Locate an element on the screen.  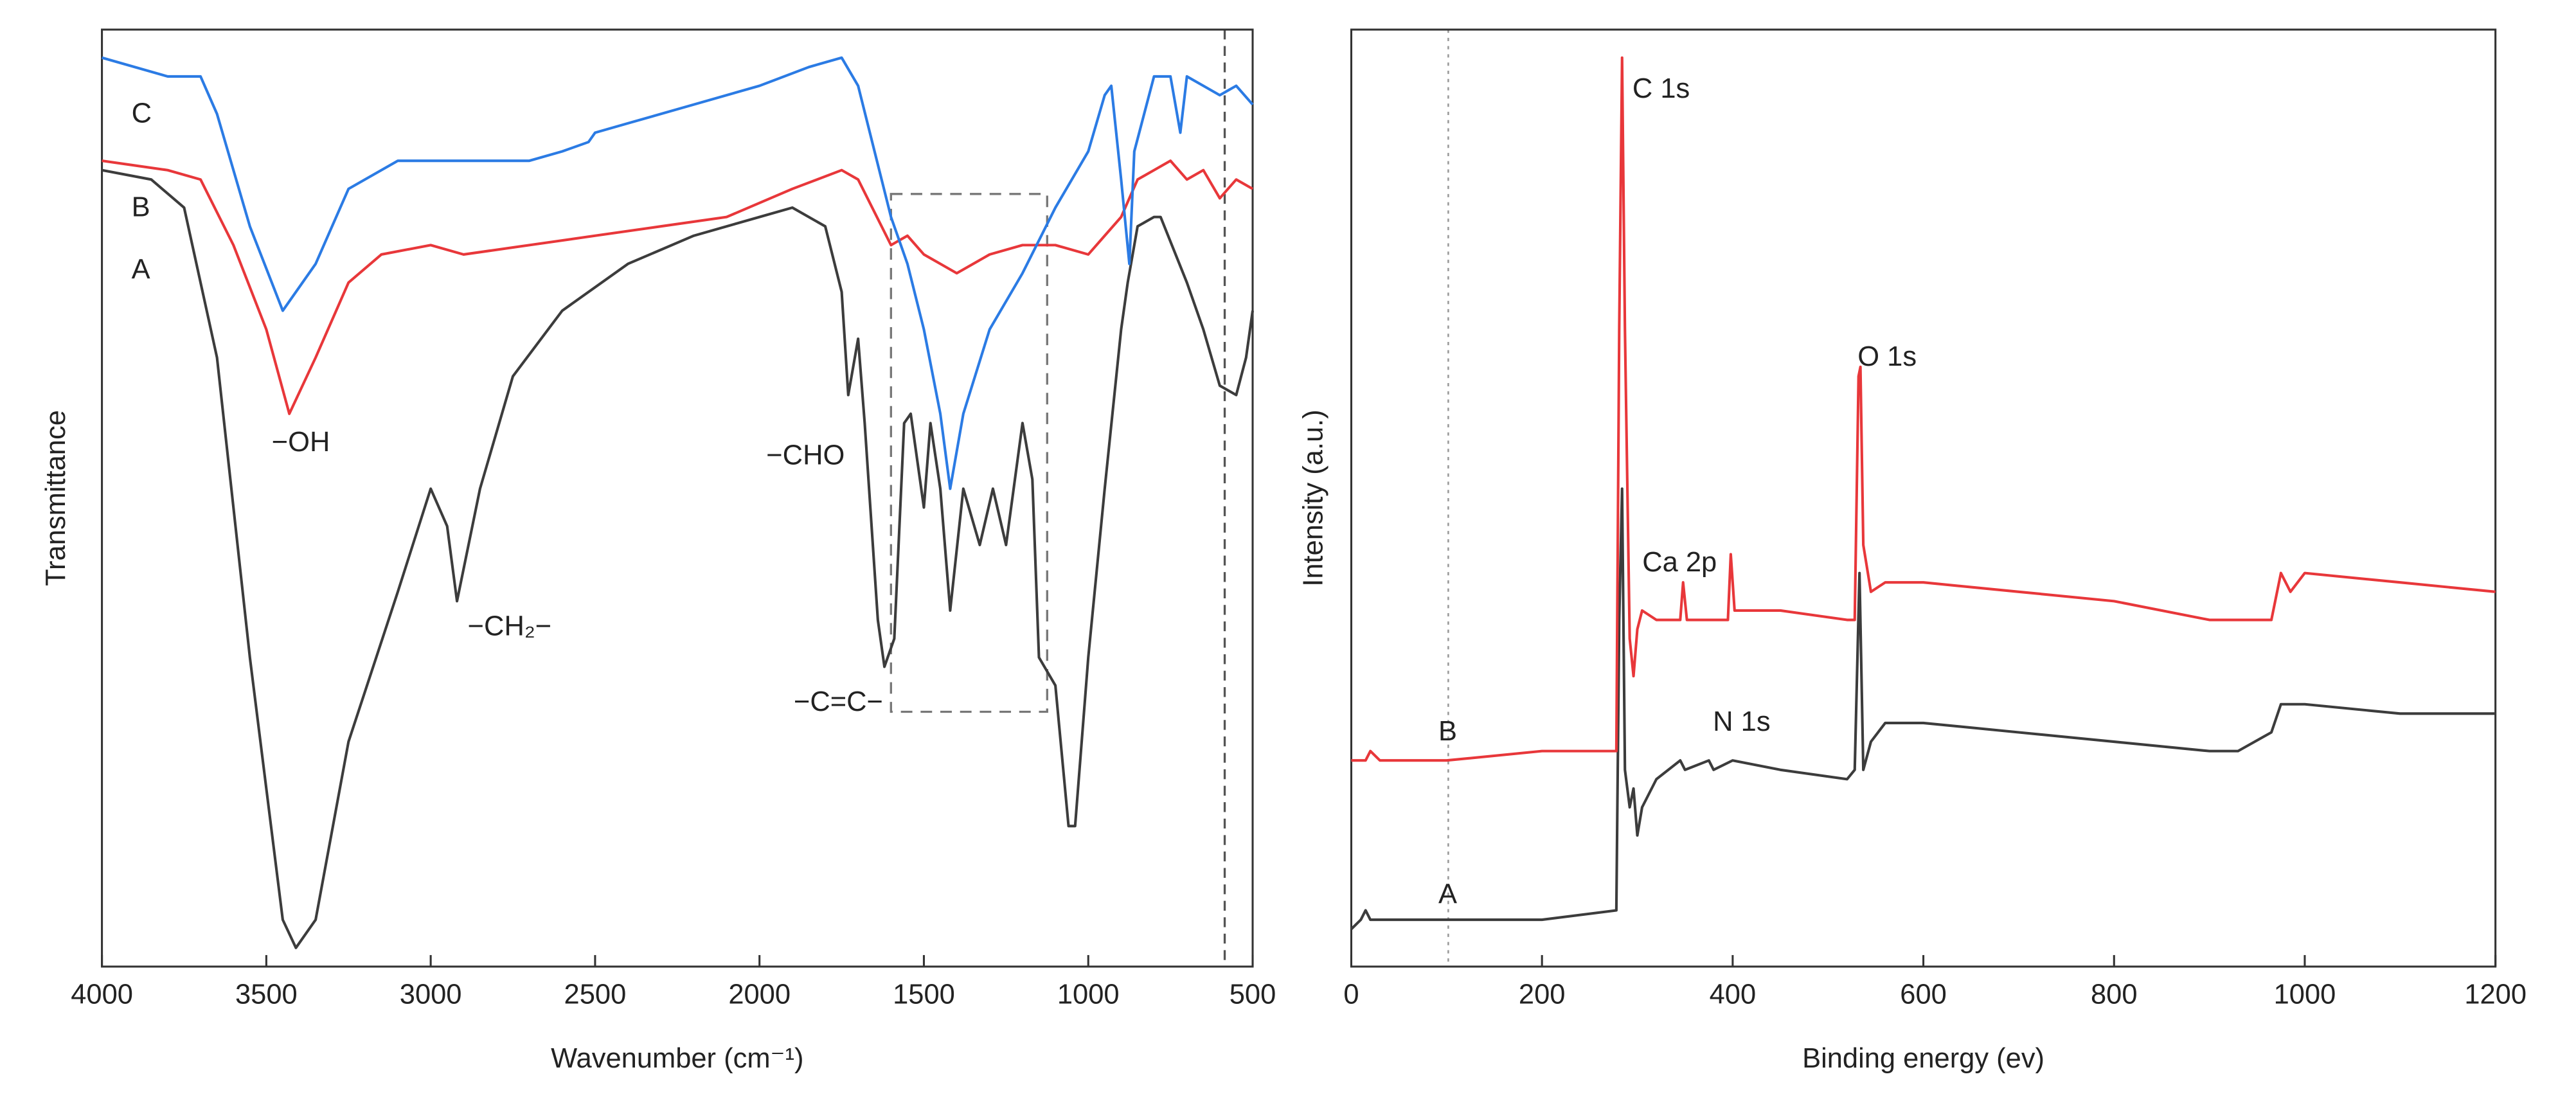
x-tick-label: 600 is located at coordinates (1923, 994).